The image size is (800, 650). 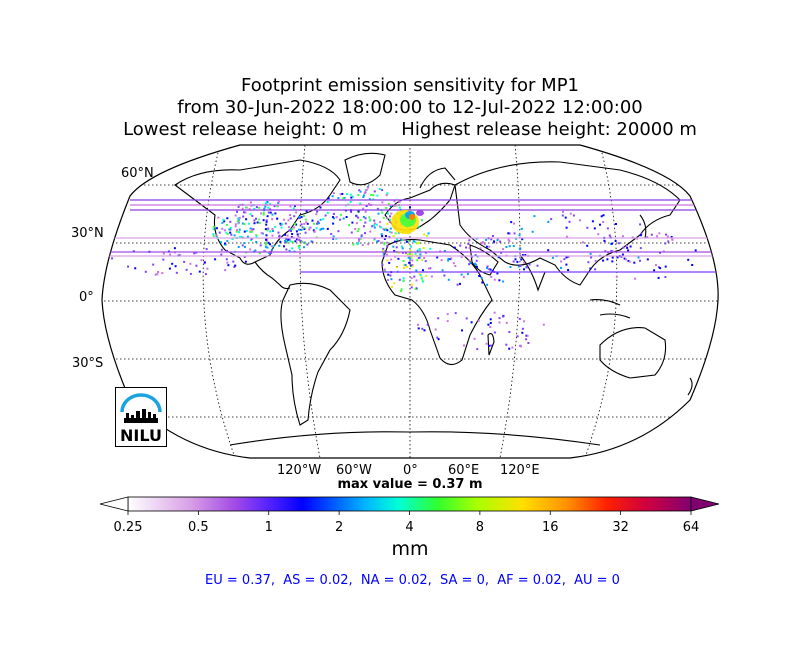 What do you see at coordinates (137, 173) in the screenshot?
I see `lat-label-60n: 60°N` at bounding box center [137, 173].